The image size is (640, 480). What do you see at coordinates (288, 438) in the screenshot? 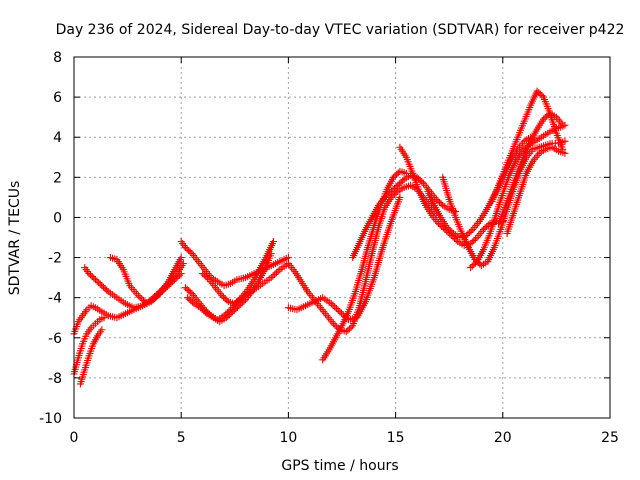
I see `x-tick-label: 10` at bounding box center [288, 438].